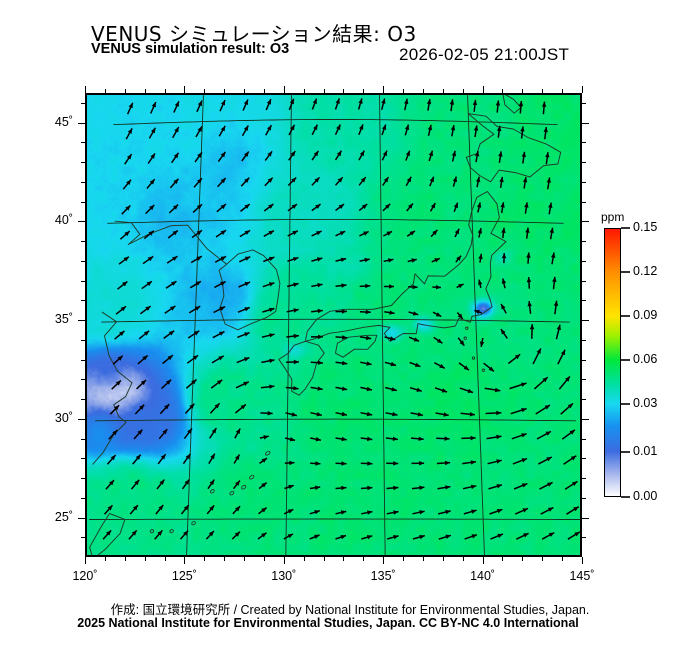 The image size is (700, 649). What do you see at coordinates (171, 242) in the screenshot?
I see `coastline-bohai` at bounding box center [171, 242].